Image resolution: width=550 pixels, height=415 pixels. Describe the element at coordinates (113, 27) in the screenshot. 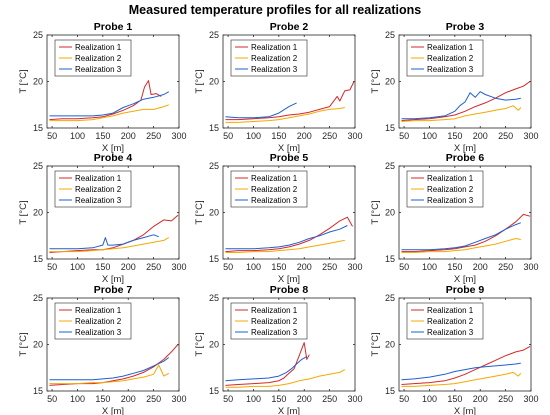

I see `panel-title: Probe 1` at that location.